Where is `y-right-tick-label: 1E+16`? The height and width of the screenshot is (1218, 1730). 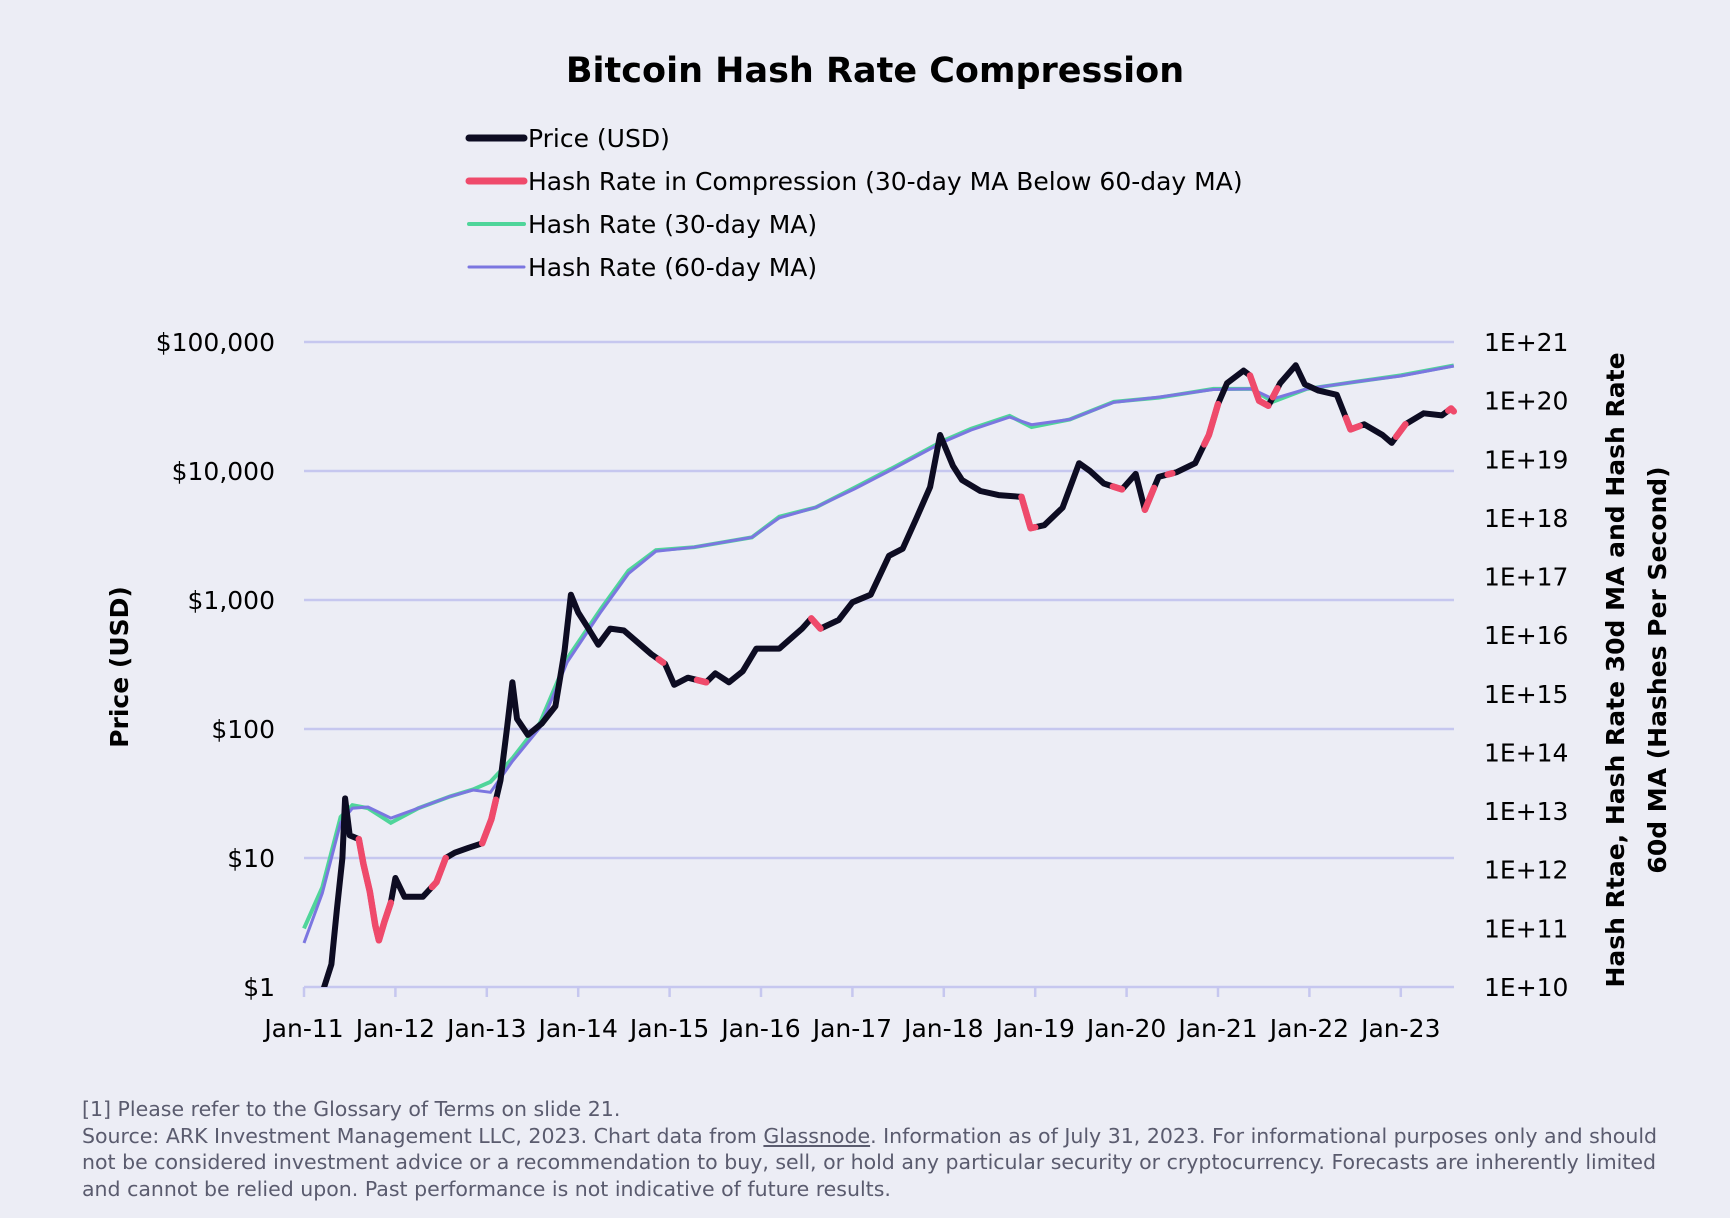
y-right-tick-label: 1E+16 is located at coordinates (1526, 635).